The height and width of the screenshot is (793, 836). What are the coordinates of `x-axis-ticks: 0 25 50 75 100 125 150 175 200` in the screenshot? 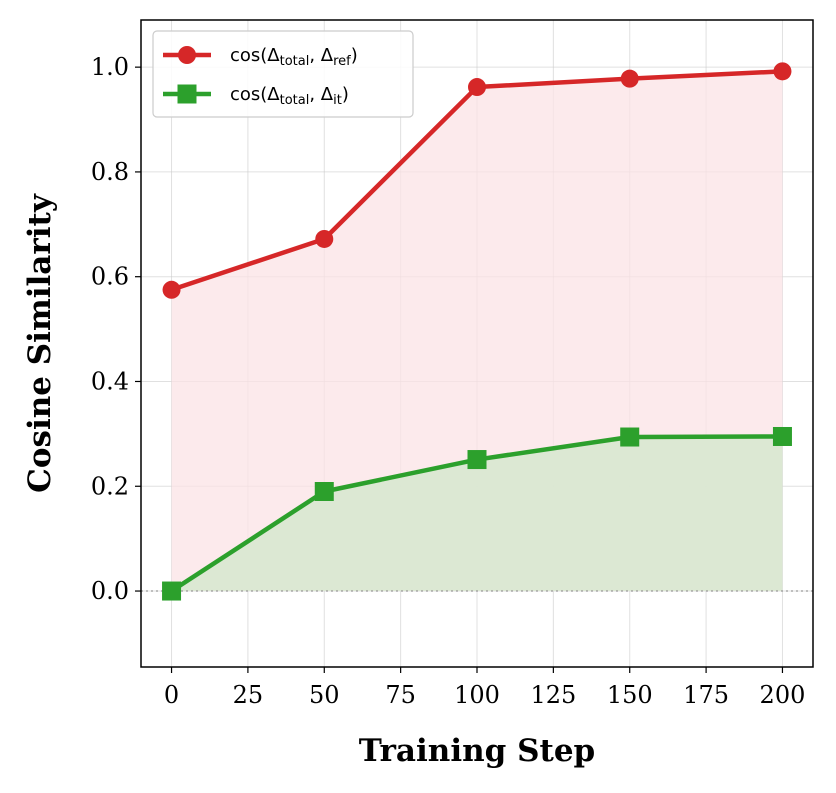 It's located at (484, 688).